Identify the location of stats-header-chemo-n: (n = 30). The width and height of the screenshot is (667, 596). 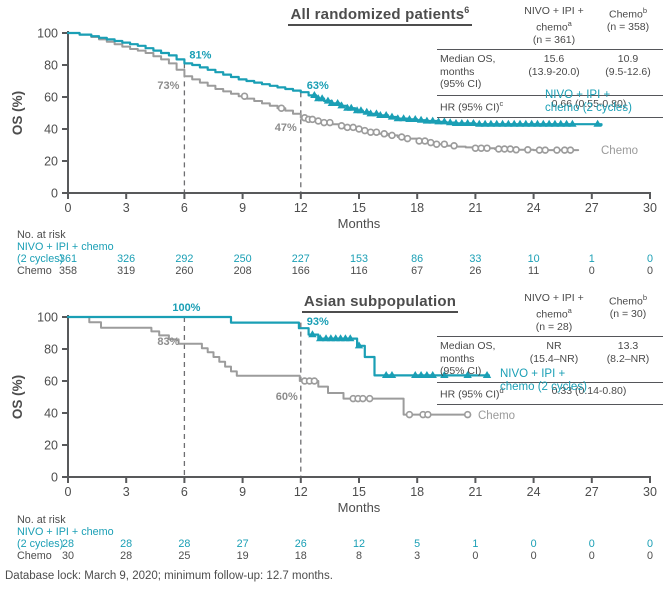
(628, 314).